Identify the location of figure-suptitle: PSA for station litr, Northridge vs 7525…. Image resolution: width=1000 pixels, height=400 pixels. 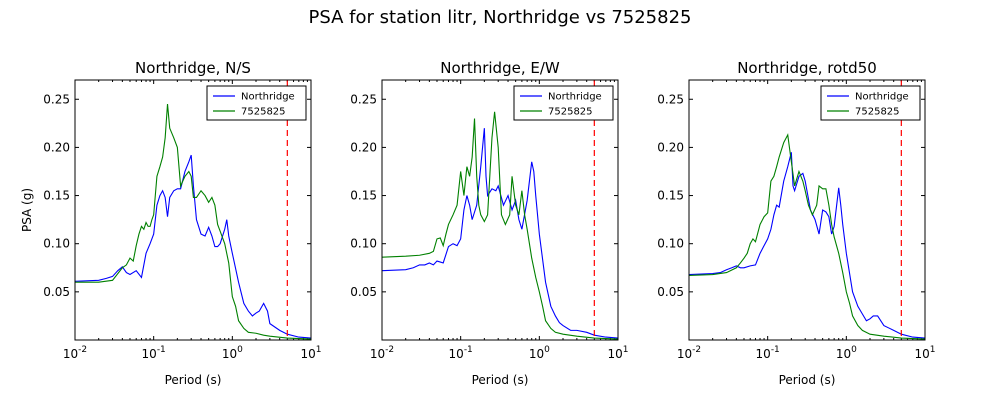
(499, 17).